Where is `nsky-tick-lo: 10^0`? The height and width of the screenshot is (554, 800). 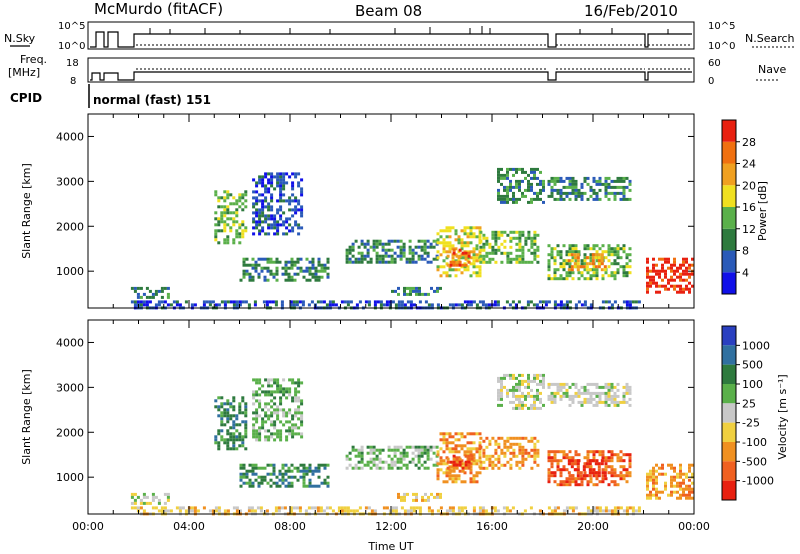
nsky-tick-lo: 10^0 is located at coordinates (71, 46).